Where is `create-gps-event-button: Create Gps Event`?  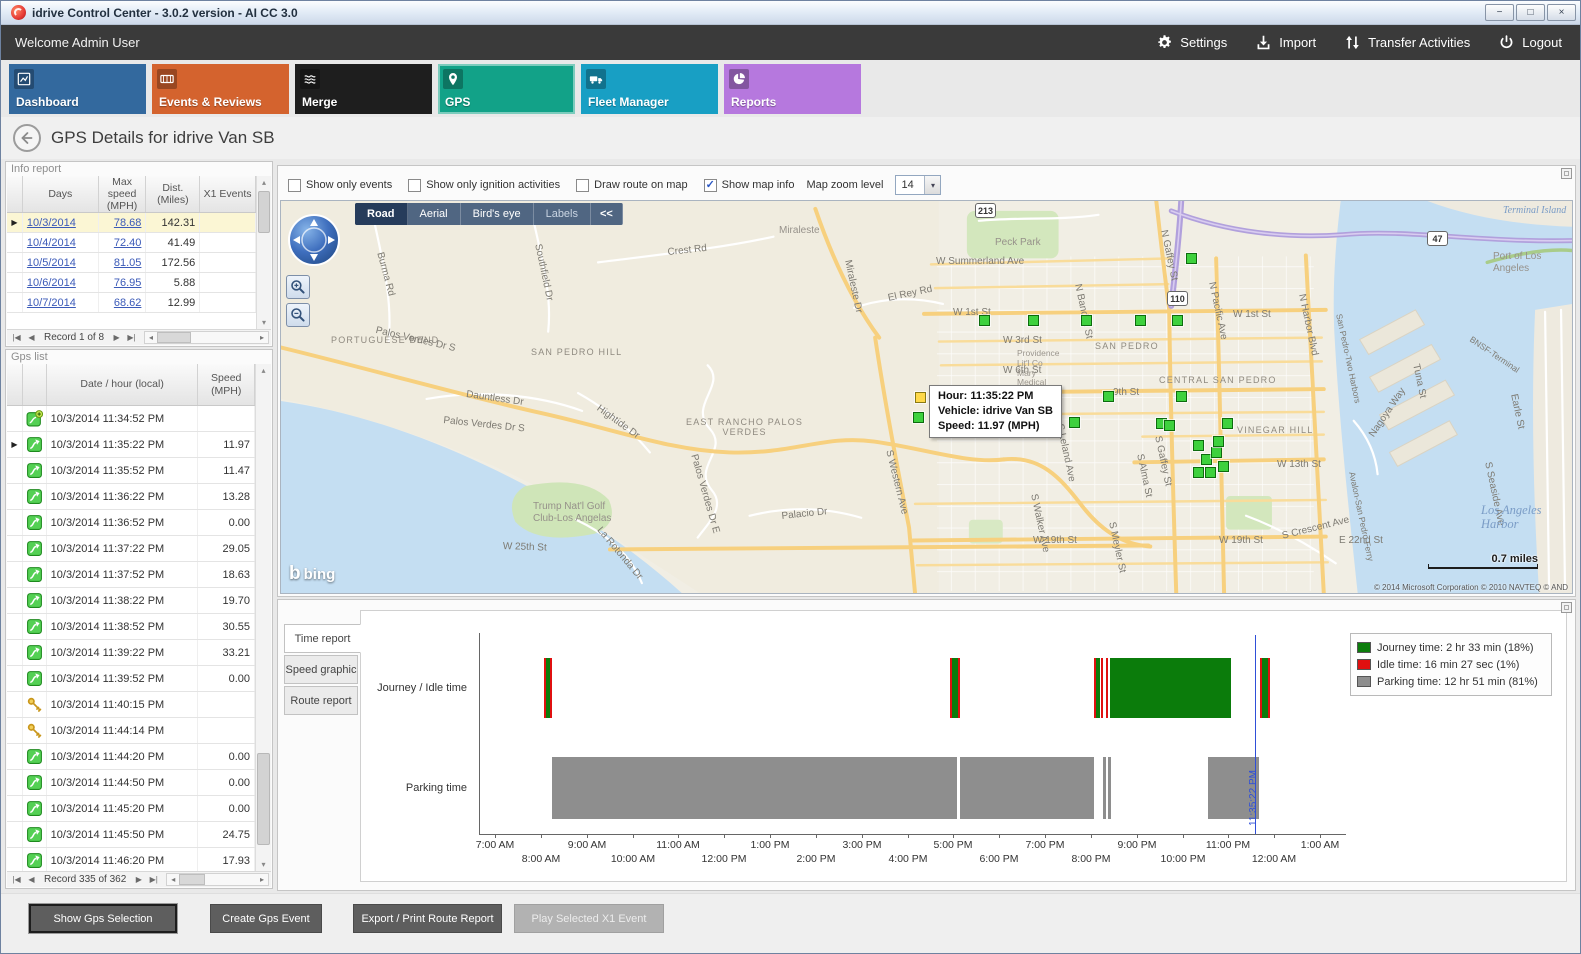 create-gps-event-button: Create Gps Event is located at coordinates (266, 918).